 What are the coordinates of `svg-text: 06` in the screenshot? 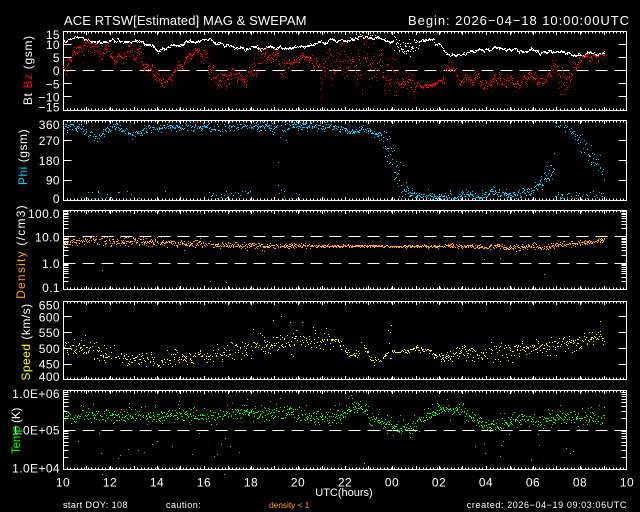 It's located at (533, 483).